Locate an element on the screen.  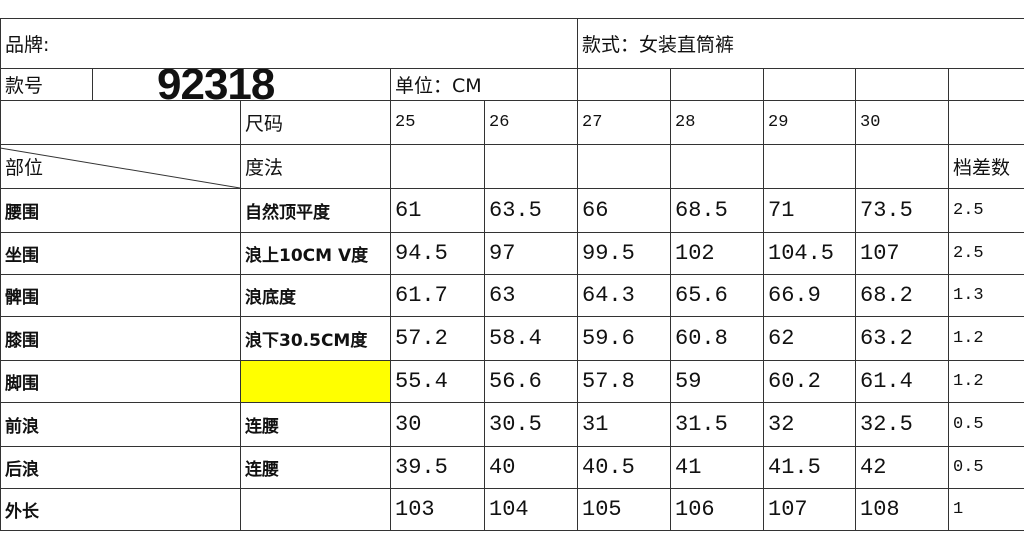
measurement: 102 is located at coordinates (717, 253).